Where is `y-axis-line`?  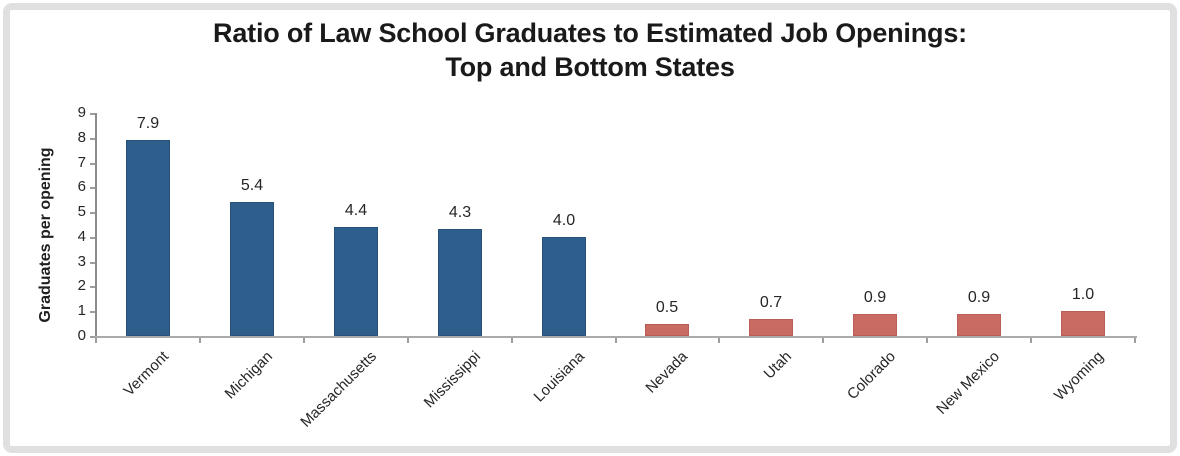 y-axis-line is located at coordinates (96, 225).